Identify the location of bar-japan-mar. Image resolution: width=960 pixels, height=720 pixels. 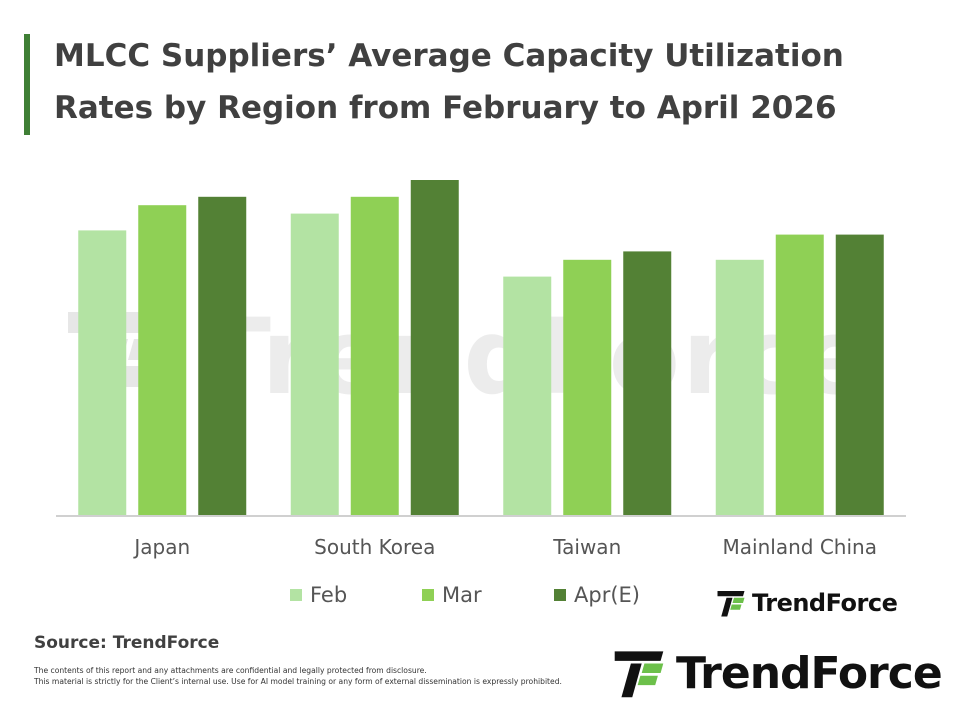
(162, 360).